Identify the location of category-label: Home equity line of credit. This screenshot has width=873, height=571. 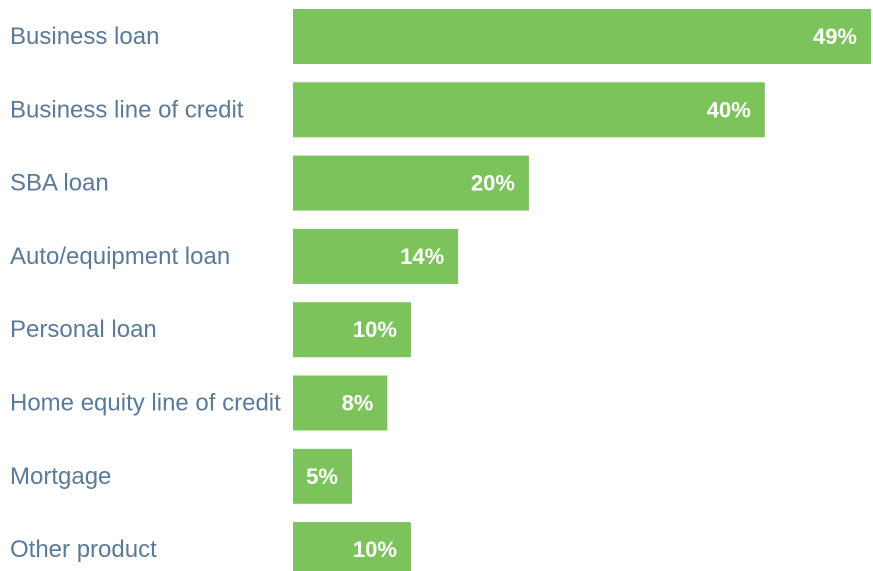
(145, 403).